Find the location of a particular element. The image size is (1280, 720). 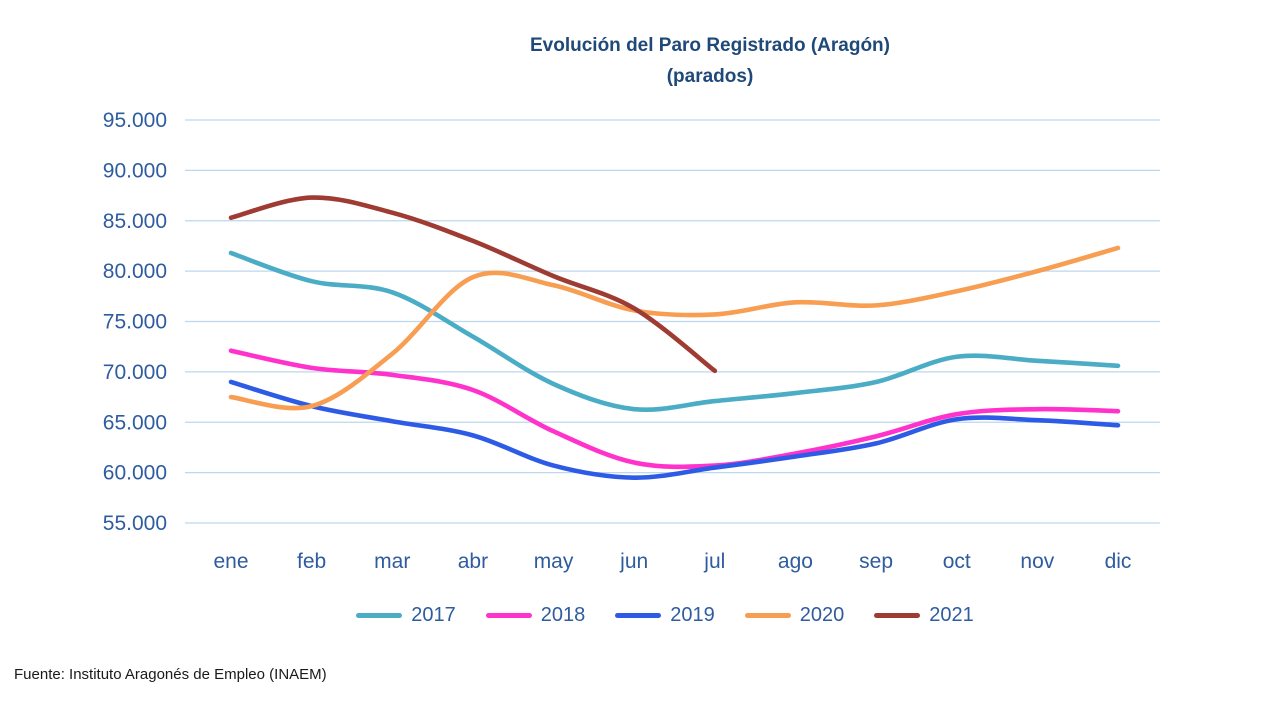

x-axis-label: jul is located at coordinates (714, 561).